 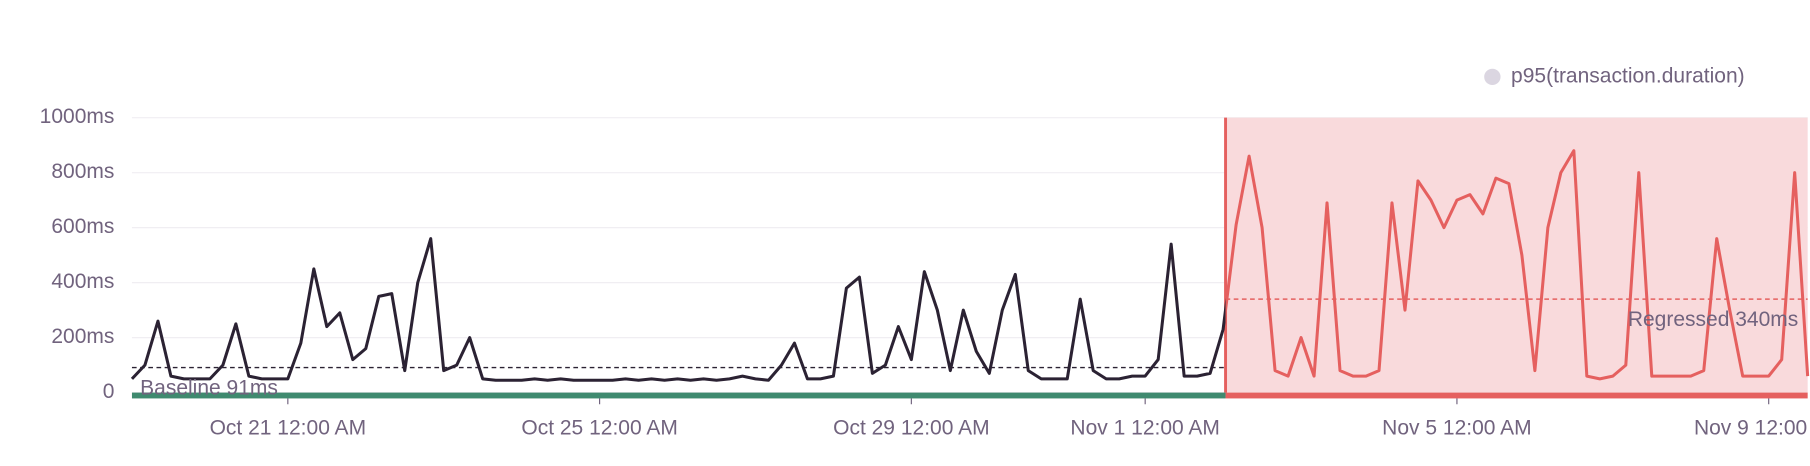 I want to click on regression-label: Regressed 340ms, so click(x=1713, y=319).